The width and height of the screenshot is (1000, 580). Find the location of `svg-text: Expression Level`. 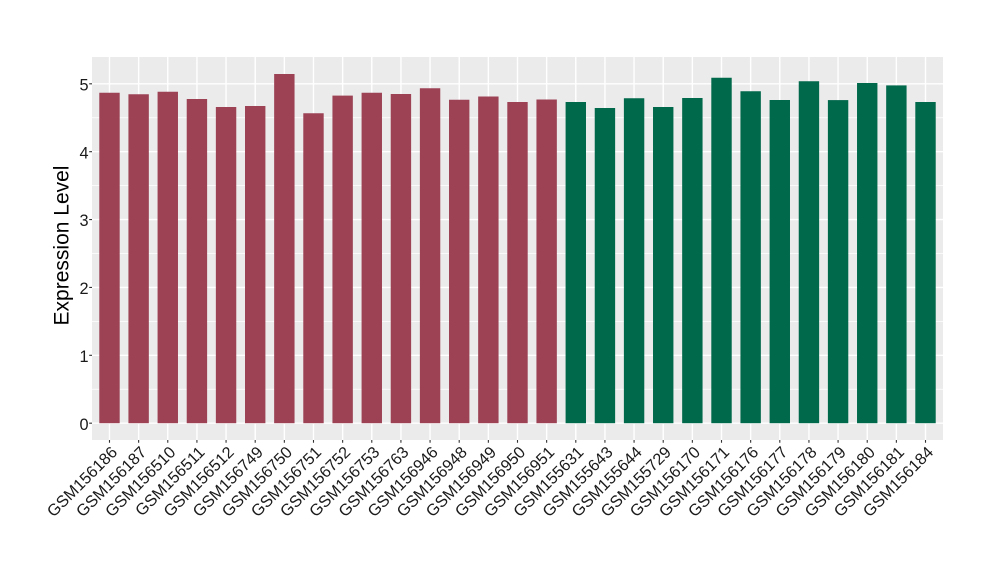

svg-text: Expression Level is located at coordinates (62, 246).